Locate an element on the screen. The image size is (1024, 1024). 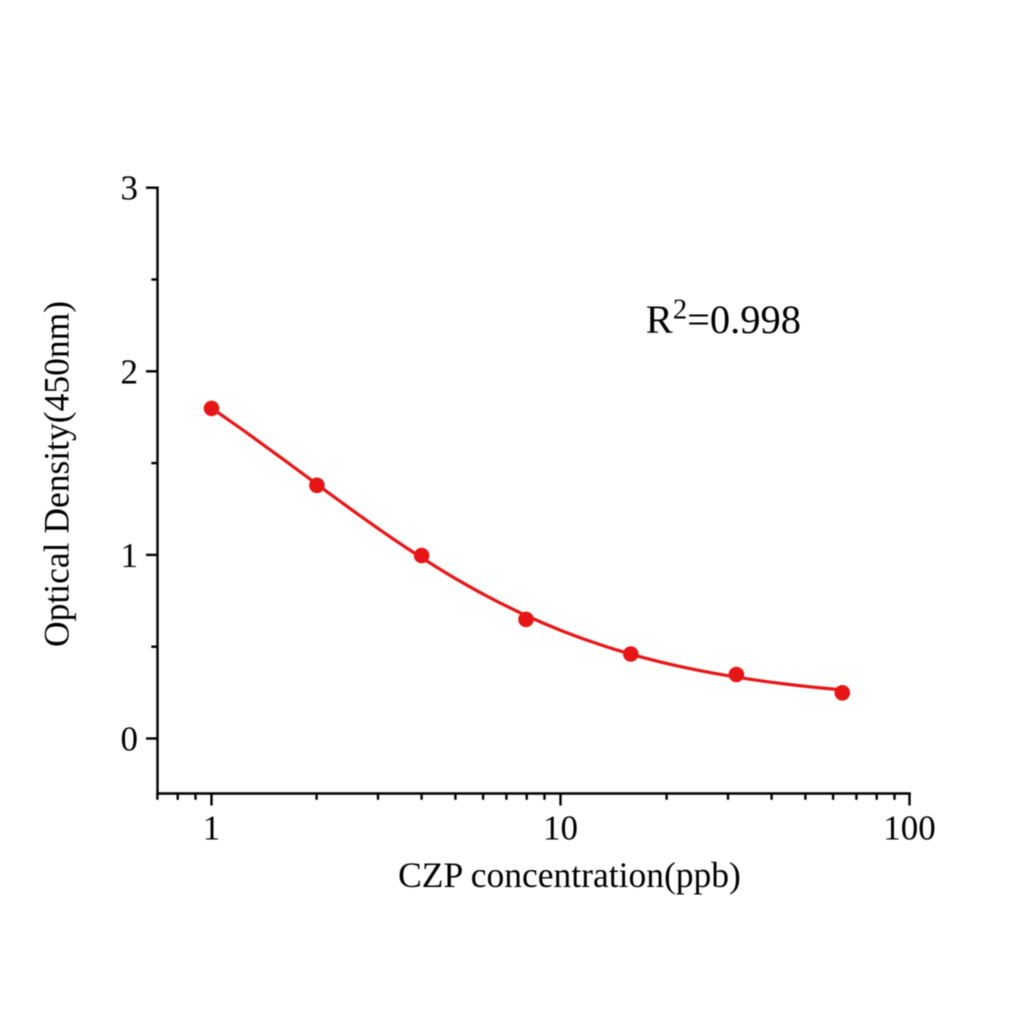
svg-text: 0 is located at coordinates (130, 739).